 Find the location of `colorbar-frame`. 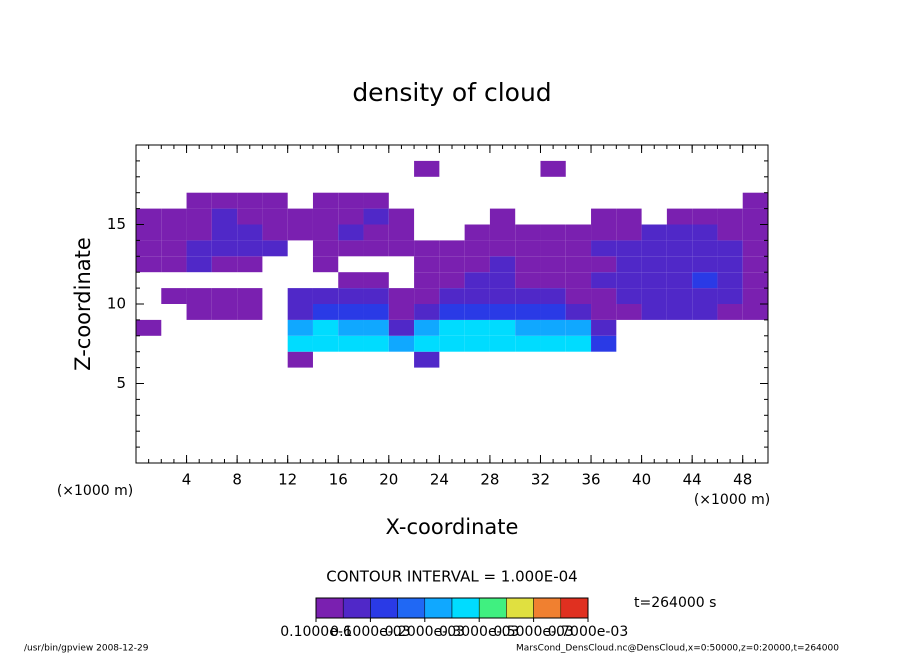

colorbar-frame is located at coordinates (452, 608).